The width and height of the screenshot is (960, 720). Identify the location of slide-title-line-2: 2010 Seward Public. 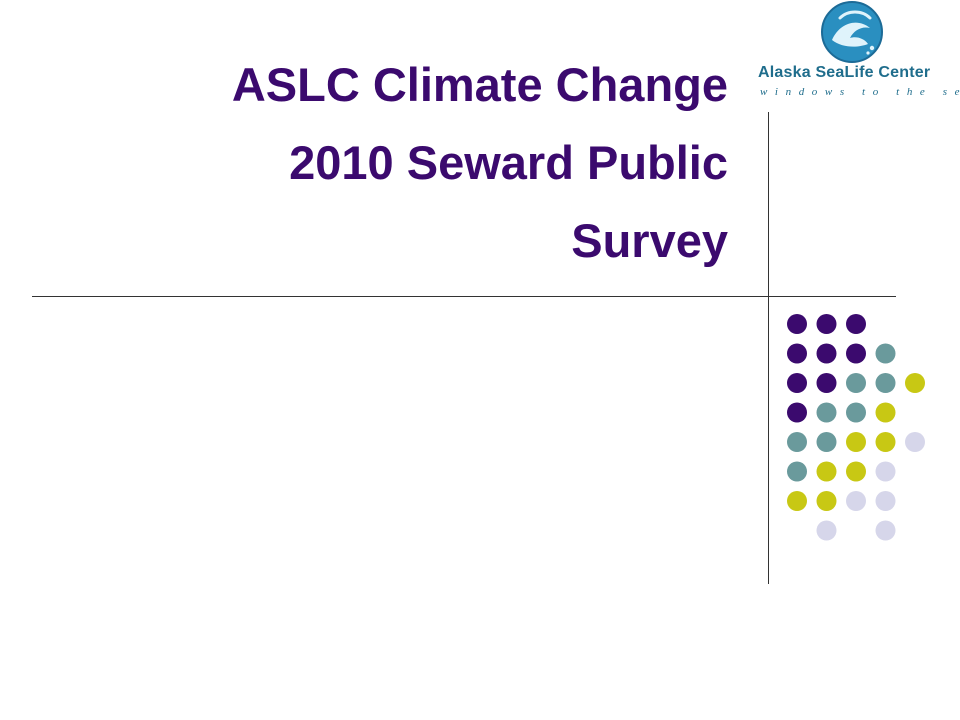
(508, 162).